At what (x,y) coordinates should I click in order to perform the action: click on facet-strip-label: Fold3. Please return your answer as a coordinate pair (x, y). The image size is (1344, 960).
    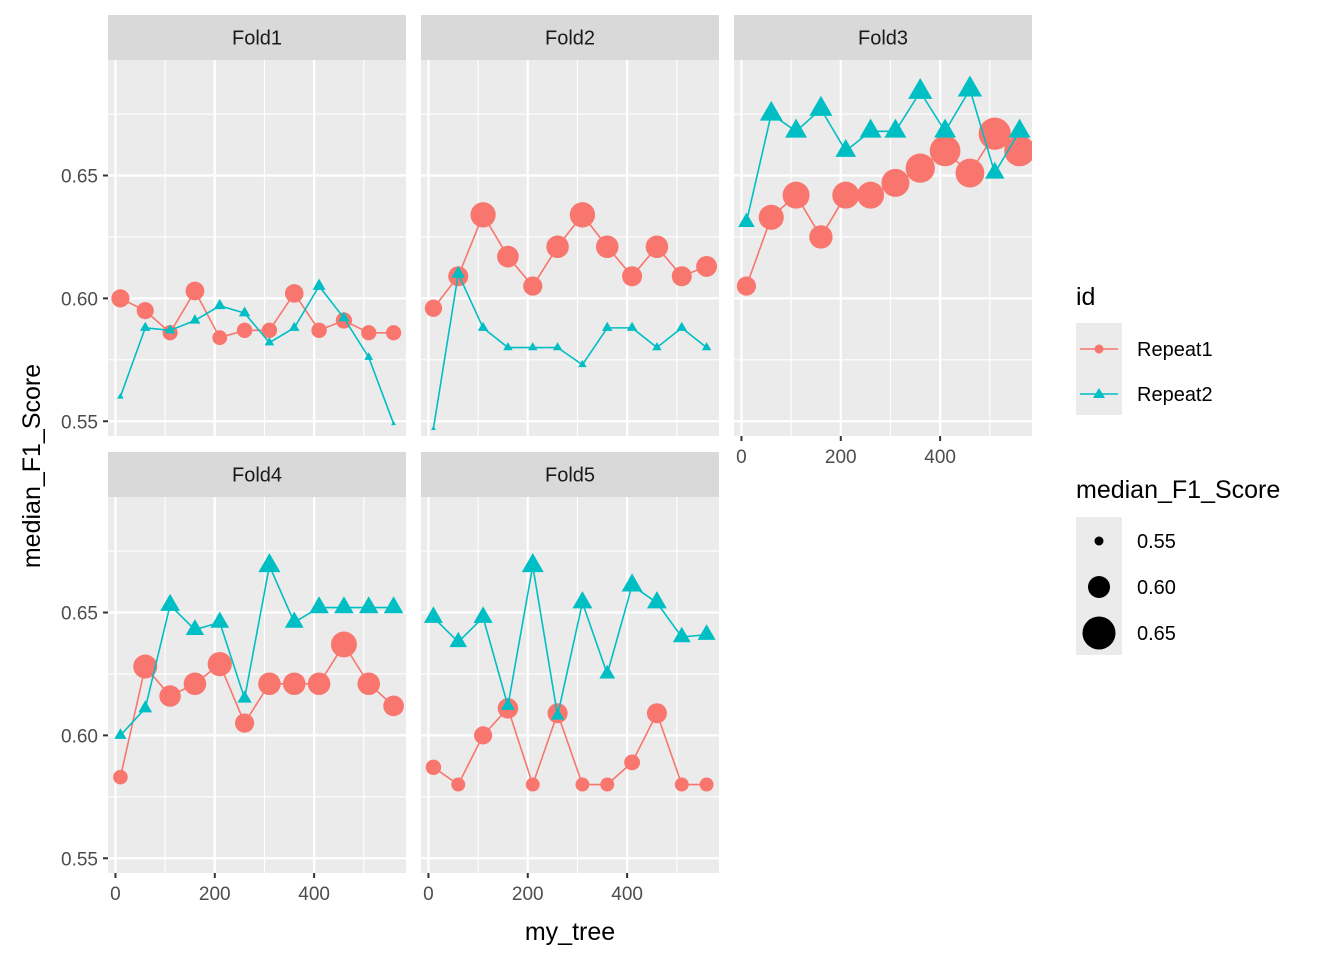
    Looking at the image, I should click on (883, 39).